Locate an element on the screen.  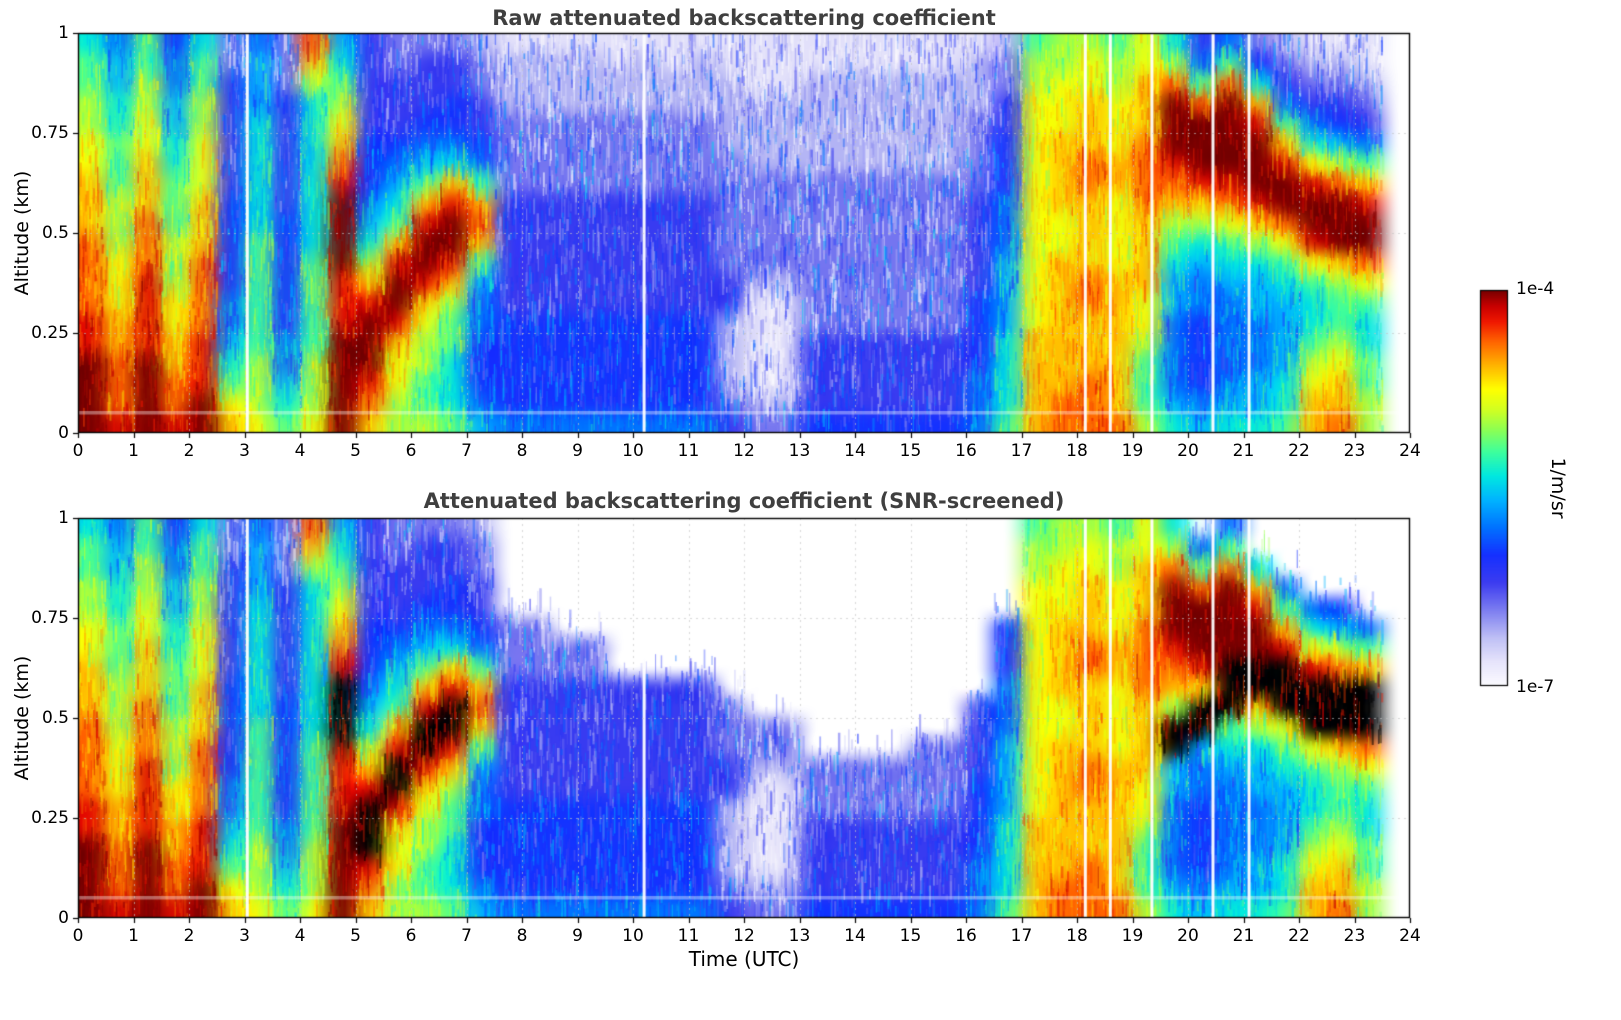
colorbar-min-label: 1e-7 is located at coordinates (1535, 687).